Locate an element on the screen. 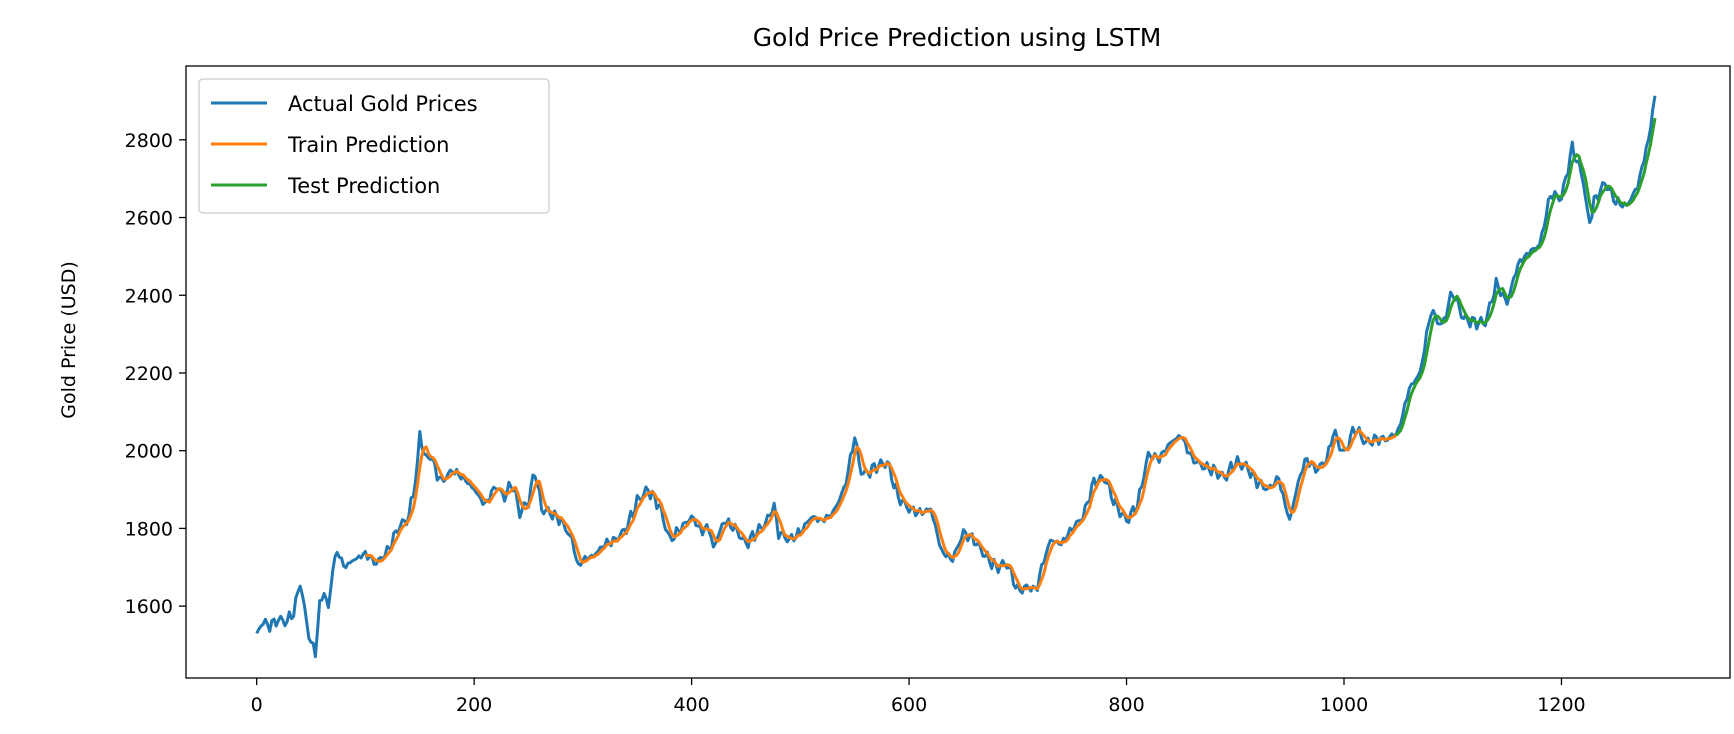 The width and height of the screenshot is (1734, 734). x-tick-label: 400 is located at coordinates (691, 705).